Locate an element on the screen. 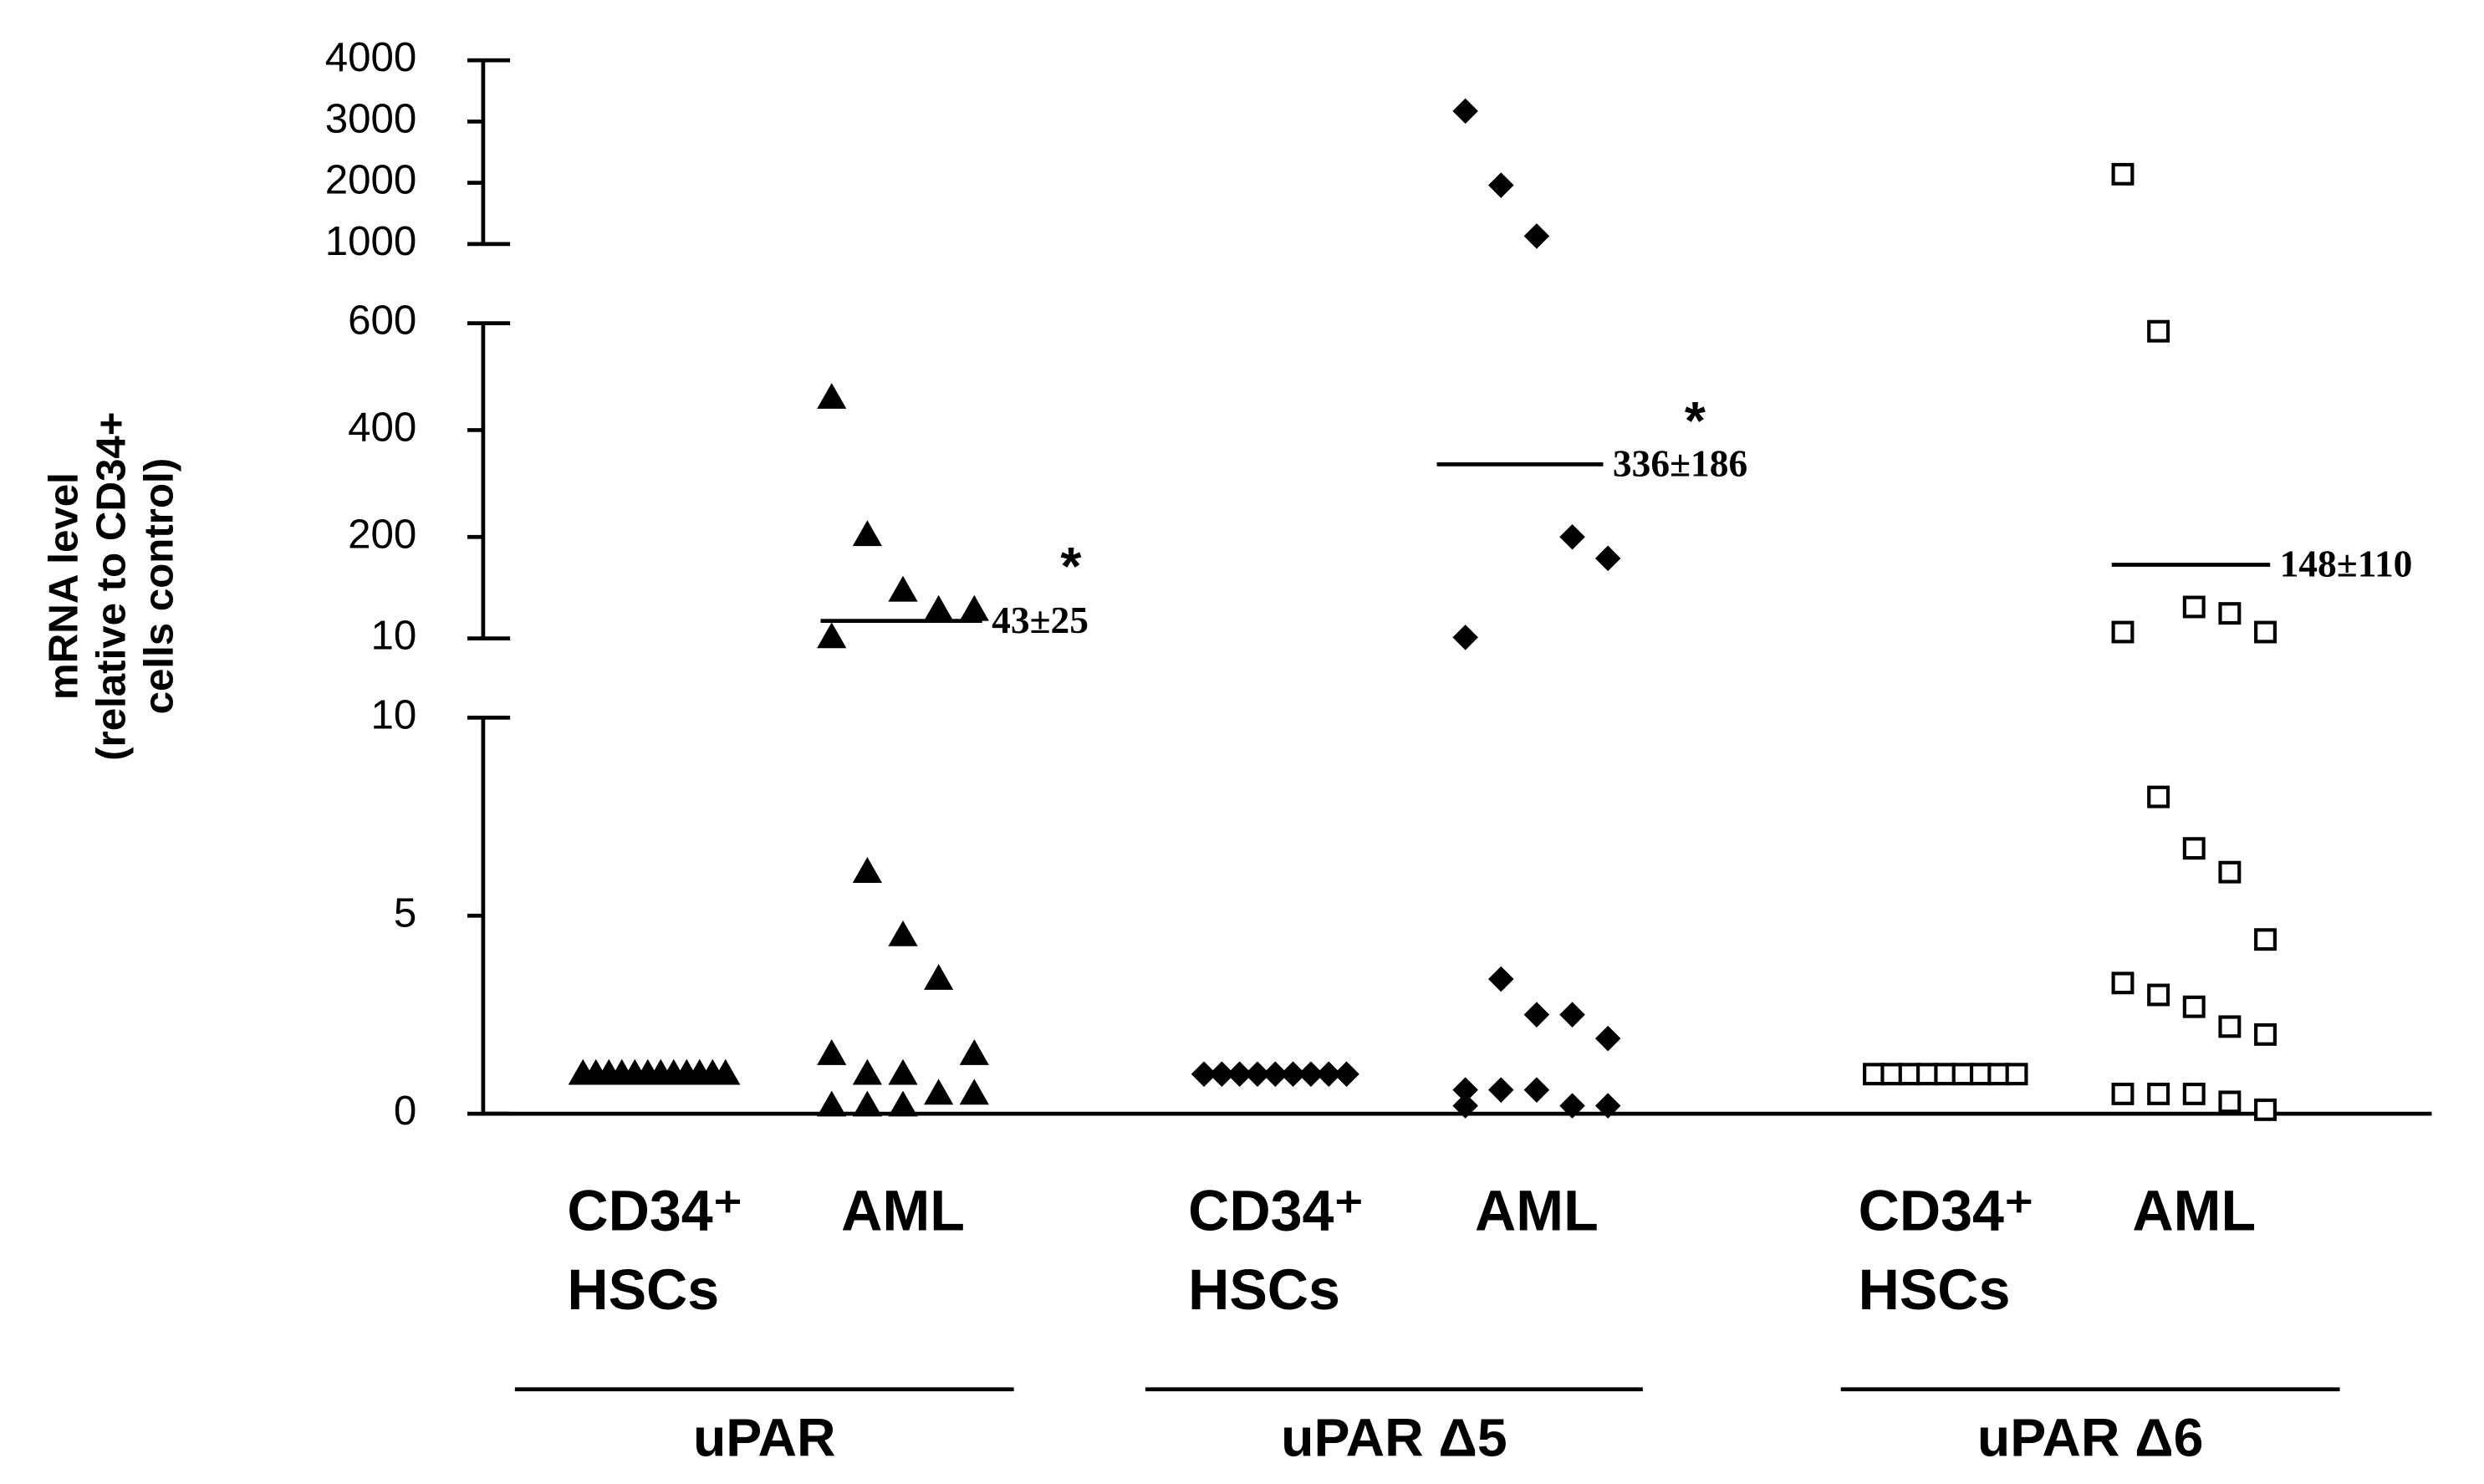 This screenshot has height=1484, width=2484. mean-label: 336±186 is located at coordinates (1680, 463).